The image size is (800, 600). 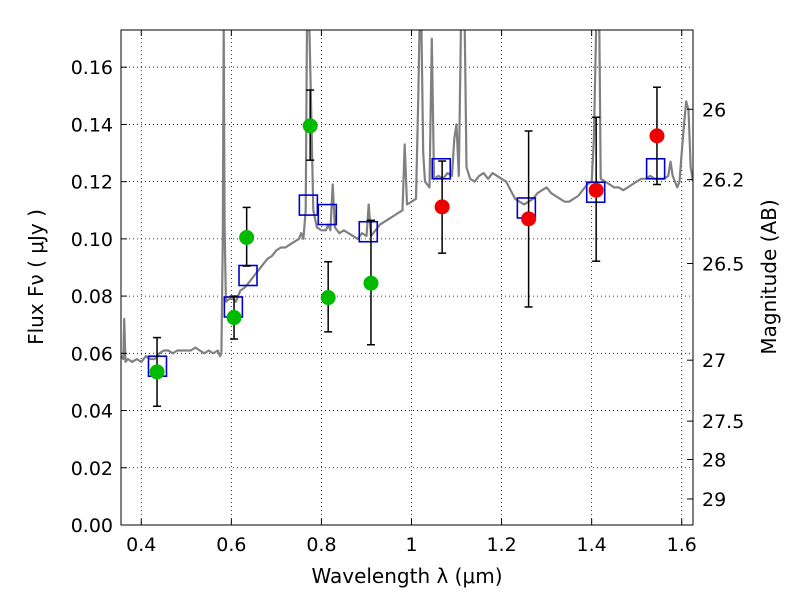 What do you see at coordinates (92, 412) in the screenshot?
I see `y-tick-label: 0.04` at bounding box center [92, 412].